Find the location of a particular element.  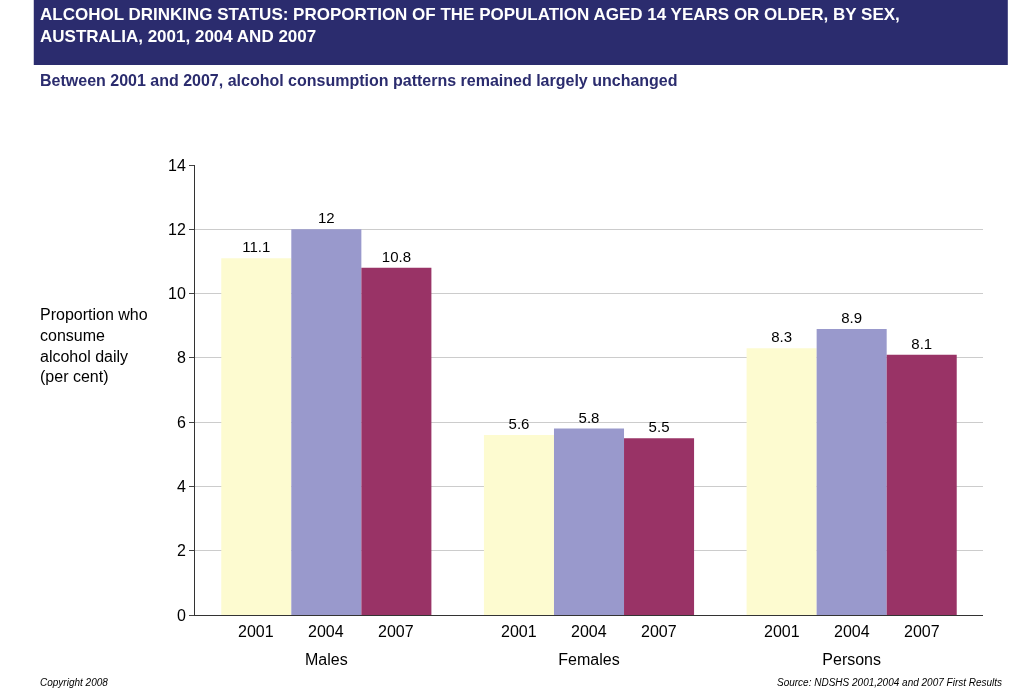

y-tick-label: 2 is located at coordinates (181, 551).